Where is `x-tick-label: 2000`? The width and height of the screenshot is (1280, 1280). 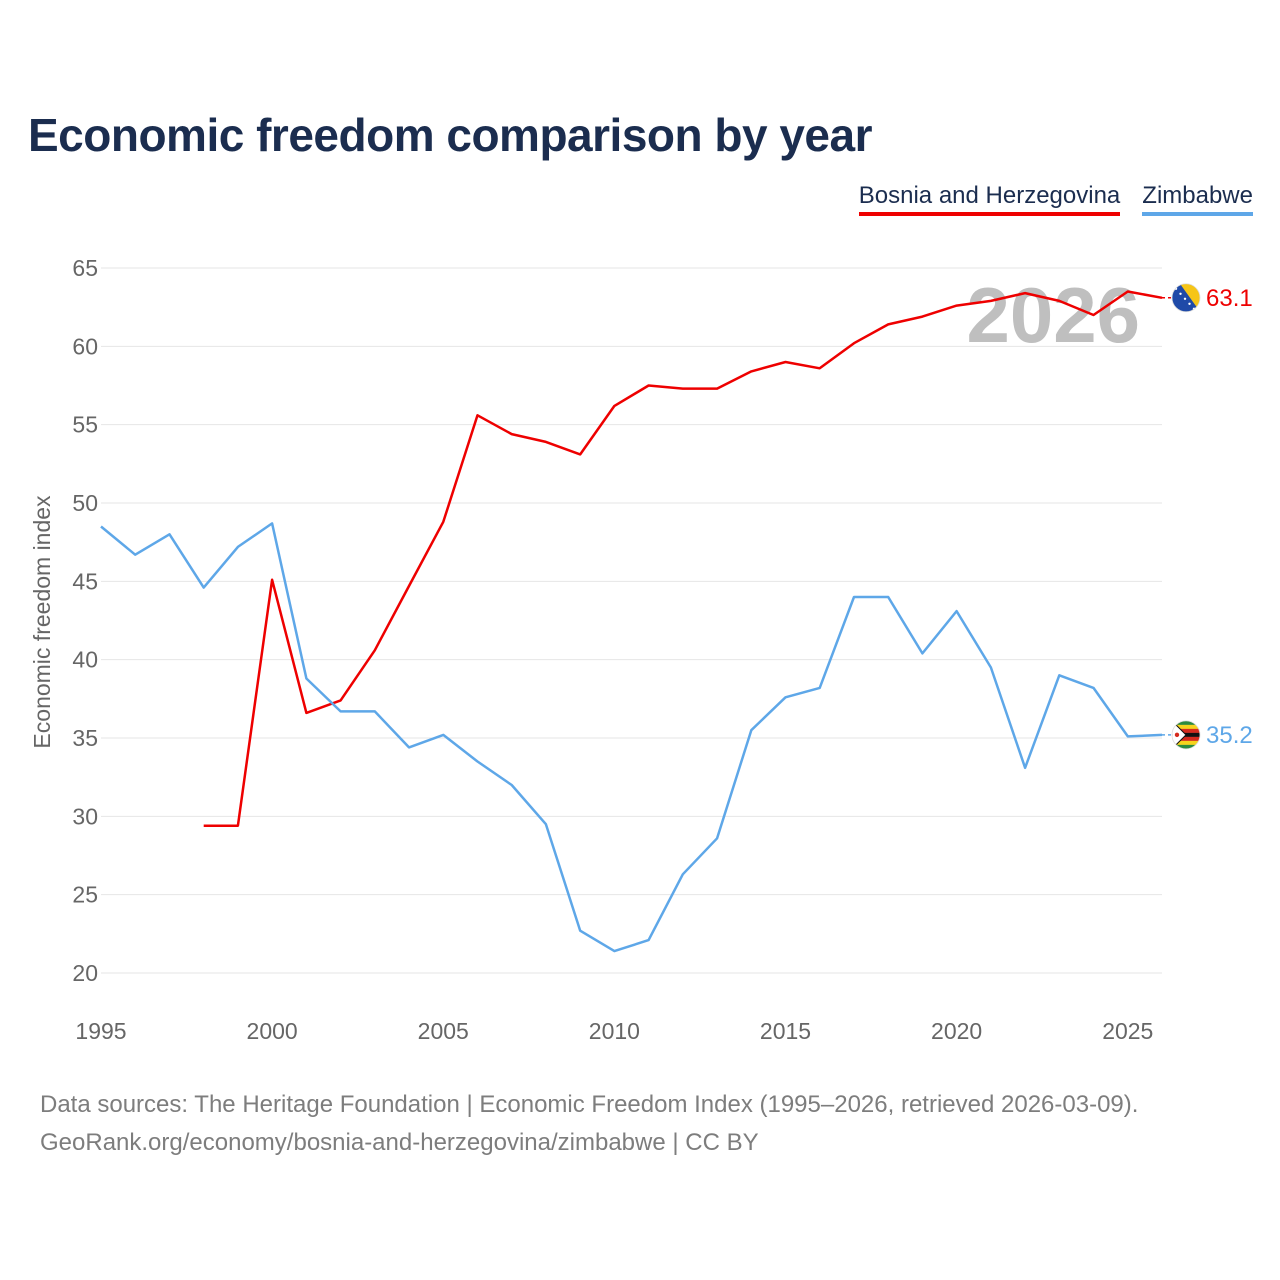 x-tick-label: 2000 is located at coordinates (272, 1031).